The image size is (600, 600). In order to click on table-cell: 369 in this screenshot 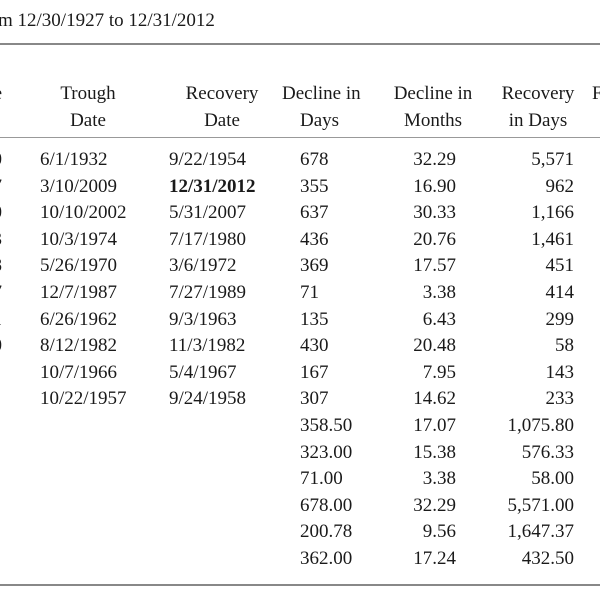, I will do `click(314, 266)`.